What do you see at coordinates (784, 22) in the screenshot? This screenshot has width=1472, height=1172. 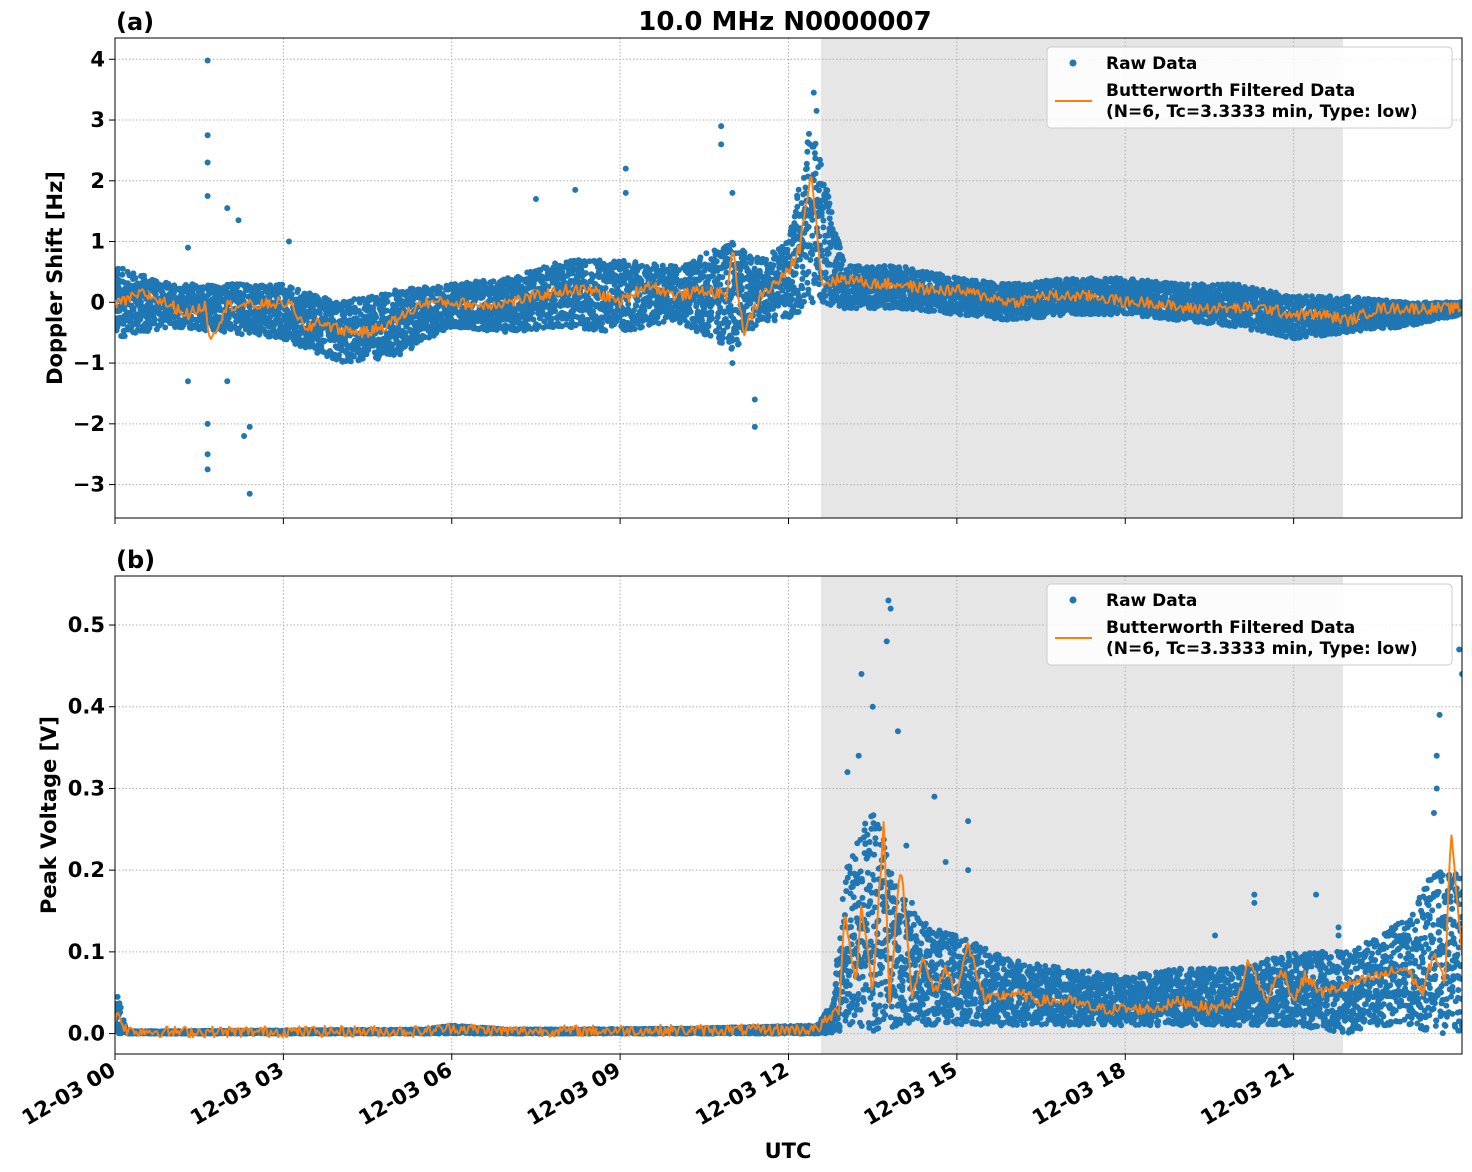 I see `chart-title: 10.0 MHz N0000007` at bounding box center [784, 22].